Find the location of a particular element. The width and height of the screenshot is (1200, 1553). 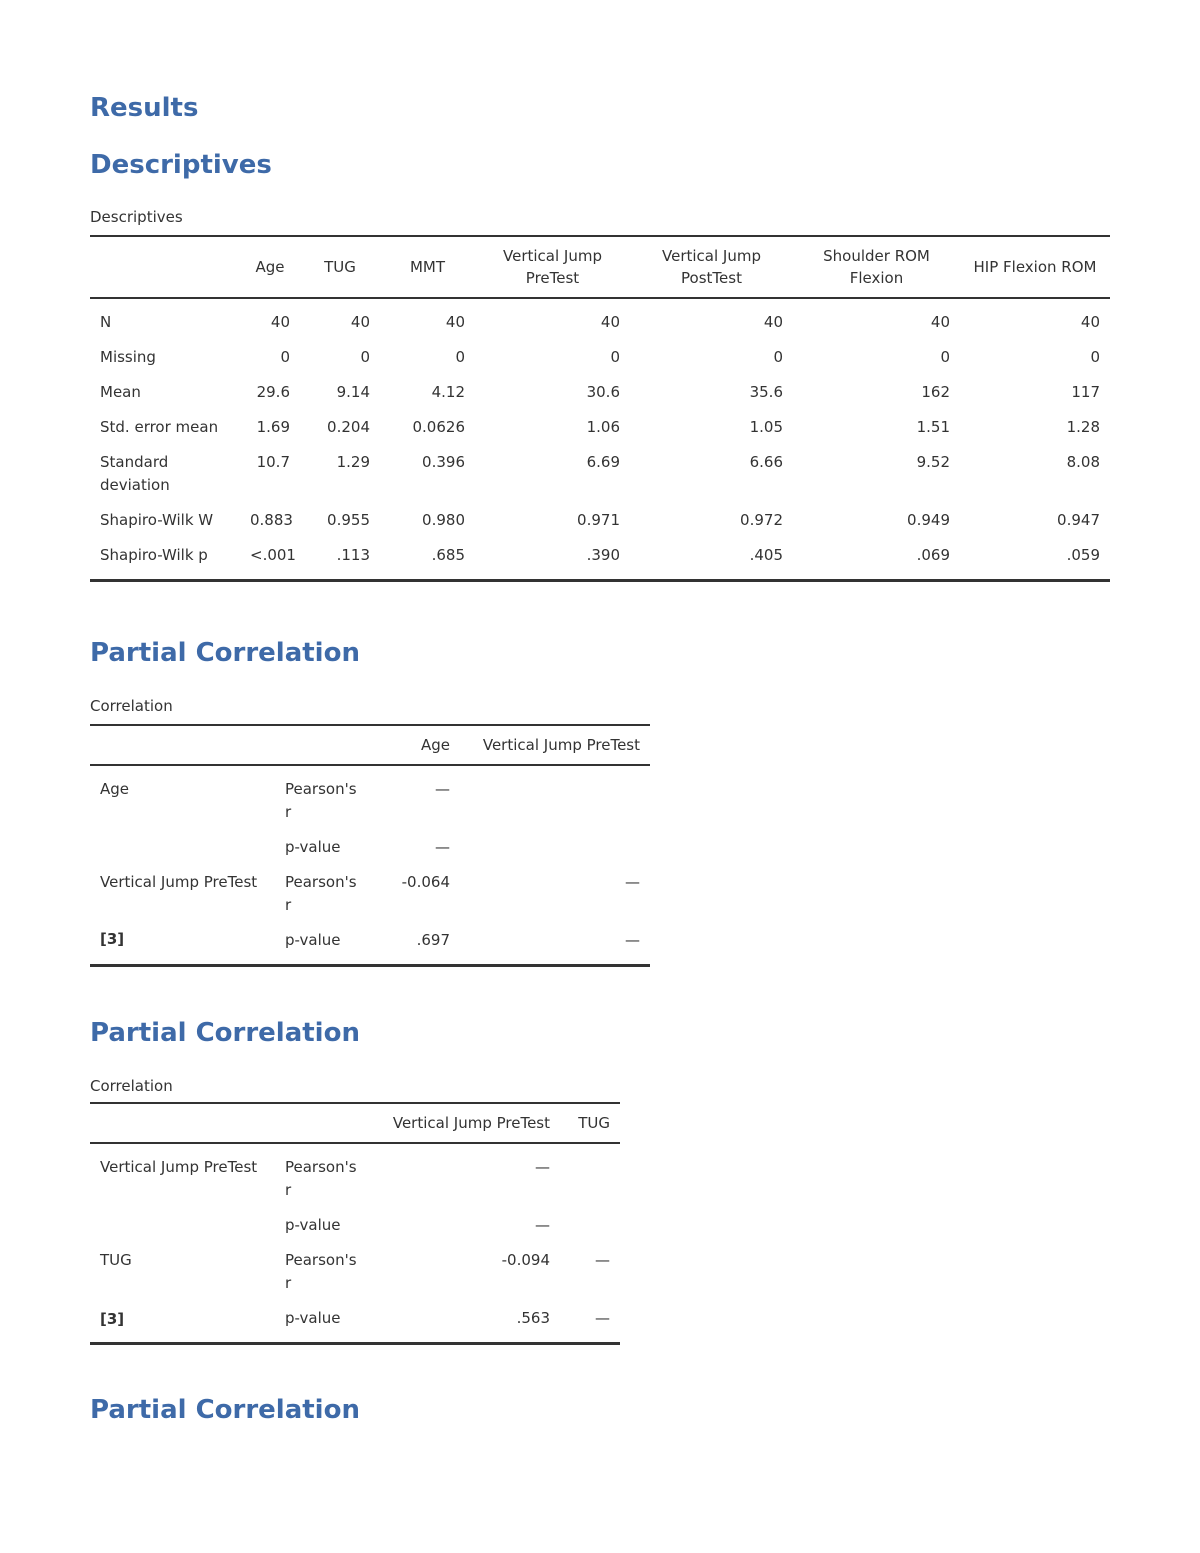

table-cell: Shapiro-Wilk W is located at coordinates (157, 520).